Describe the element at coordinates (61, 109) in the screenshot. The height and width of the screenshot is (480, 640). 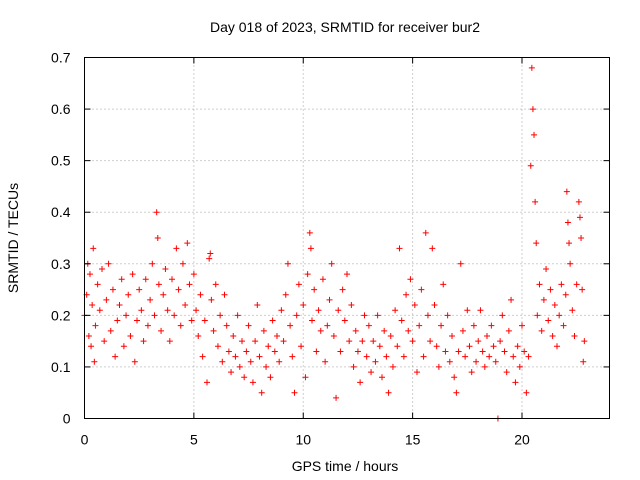
I see `y-tick-label: 0.6` at that location.